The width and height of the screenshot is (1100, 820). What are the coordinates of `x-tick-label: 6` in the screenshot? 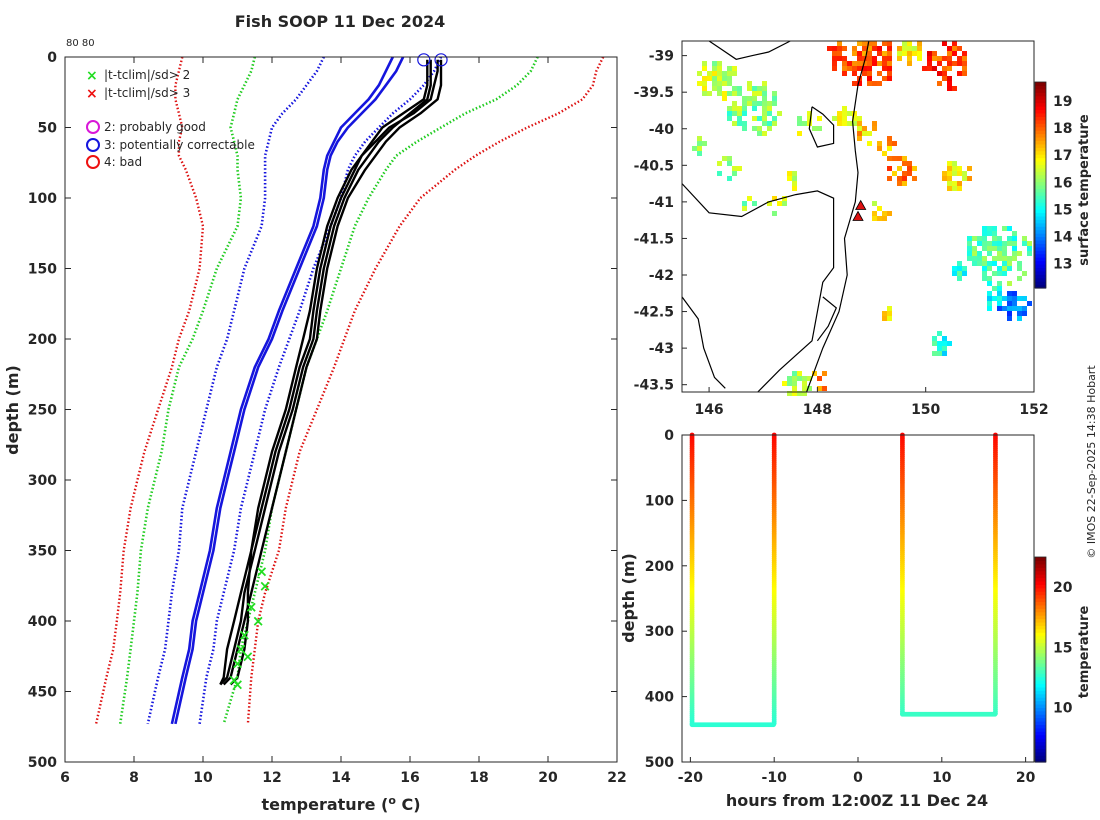 It's located at (65, 778).